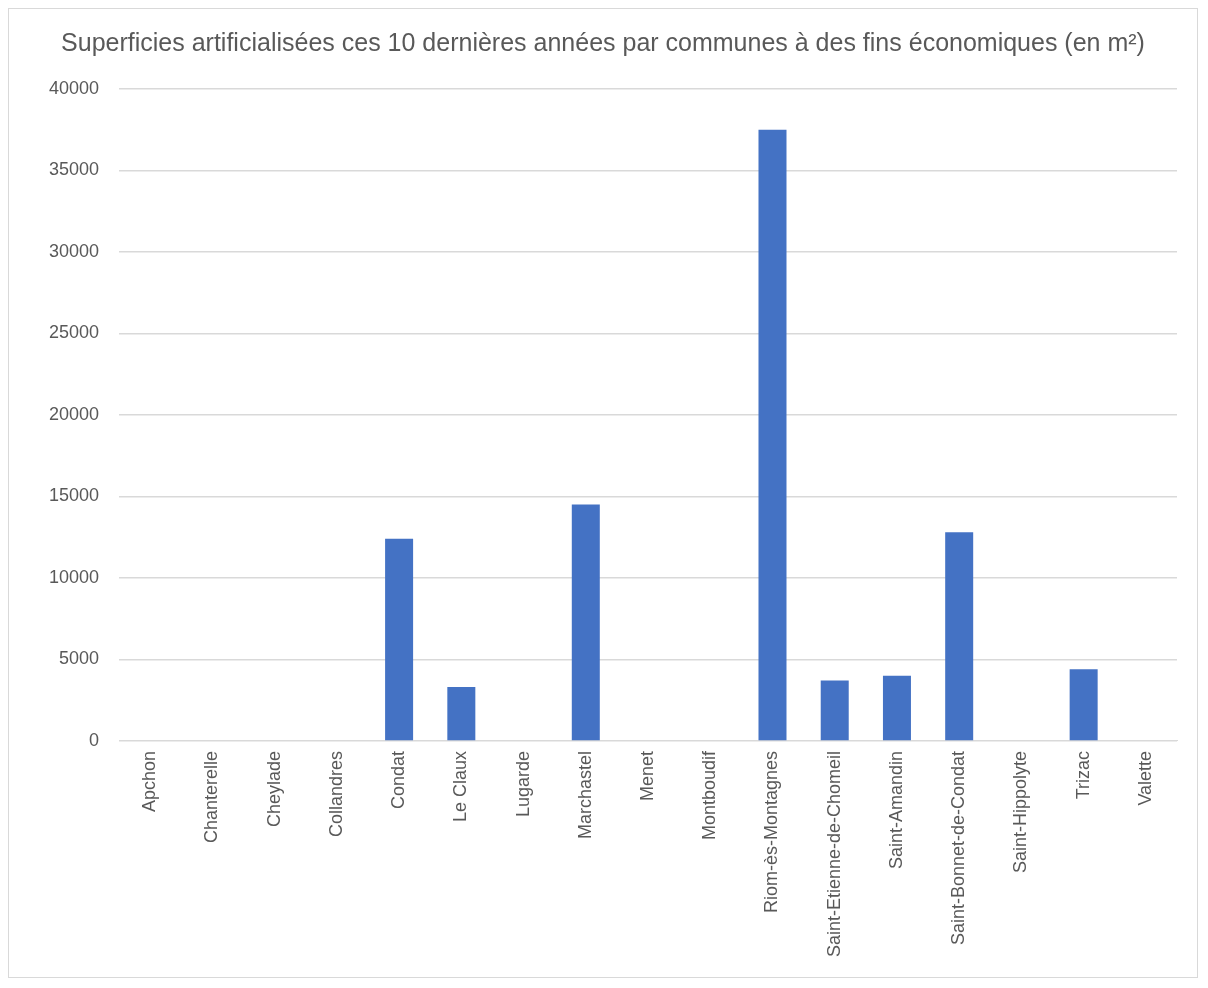 This screenshot has height=988, width=1208. What do you see at coordinates (833, 854) in the screenshot?
I see `x-tick-label: Saint-Etienne-de-Chomeil` at bounding box center [833, 854].